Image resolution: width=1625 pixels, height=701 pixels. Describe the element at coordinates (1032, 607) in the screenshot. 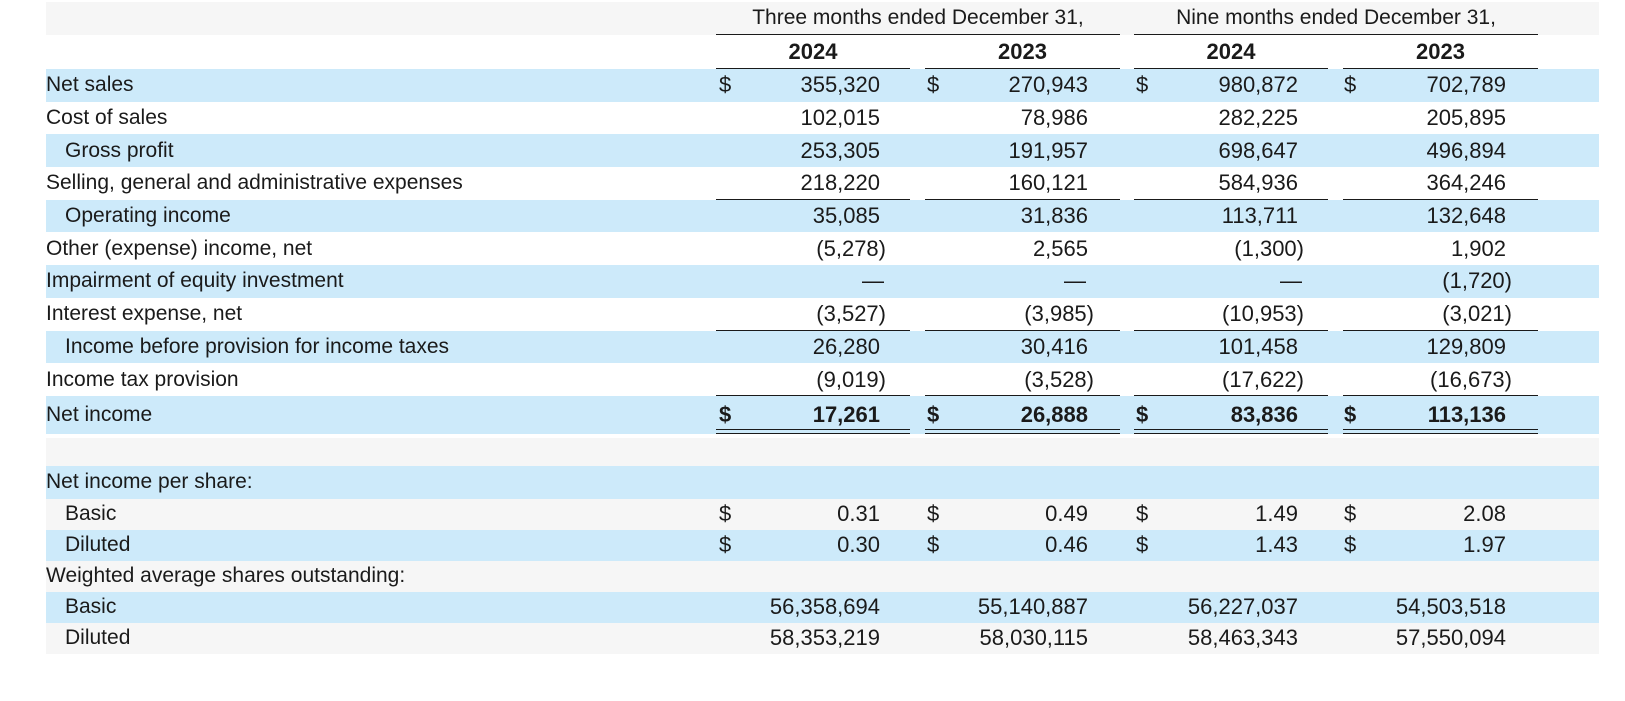

I see `value-three-2023: 55,140,887` at that location.